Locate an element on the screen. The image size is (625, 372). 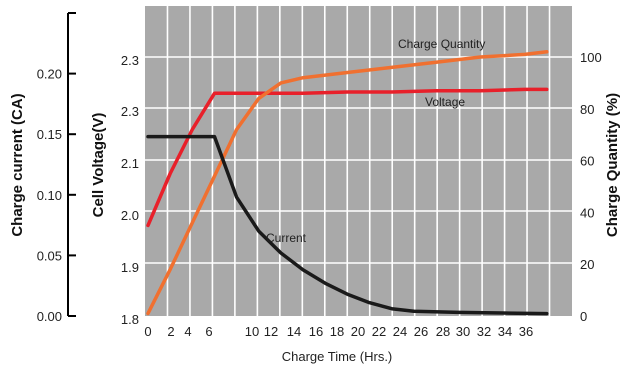
current-tick-label: 0.05 is located at coordinates (49, 255).